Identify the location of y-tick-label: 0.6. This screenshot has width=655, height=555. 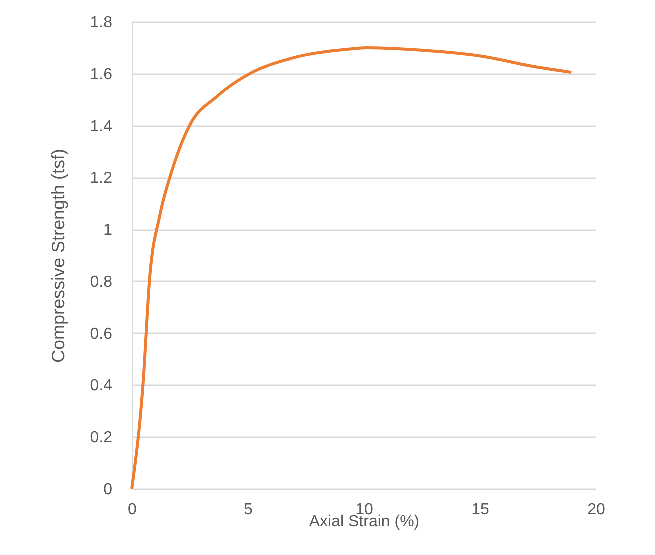
(101, 334).